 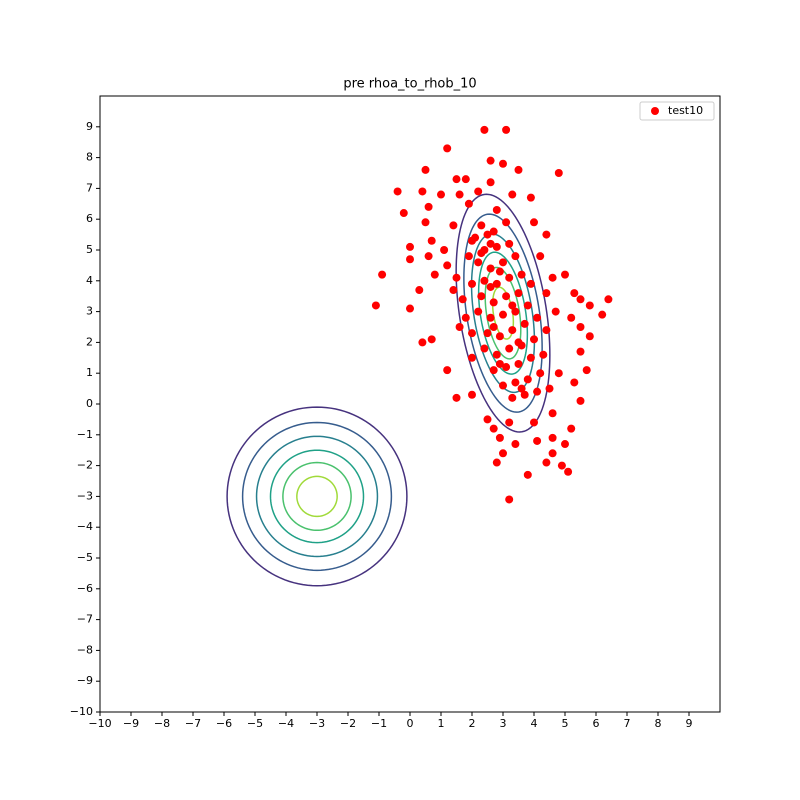 What do you see at coordinates (89, 280) in the screenshot?
I see `y-tick-label: 4` at bounding box center [89, 280].